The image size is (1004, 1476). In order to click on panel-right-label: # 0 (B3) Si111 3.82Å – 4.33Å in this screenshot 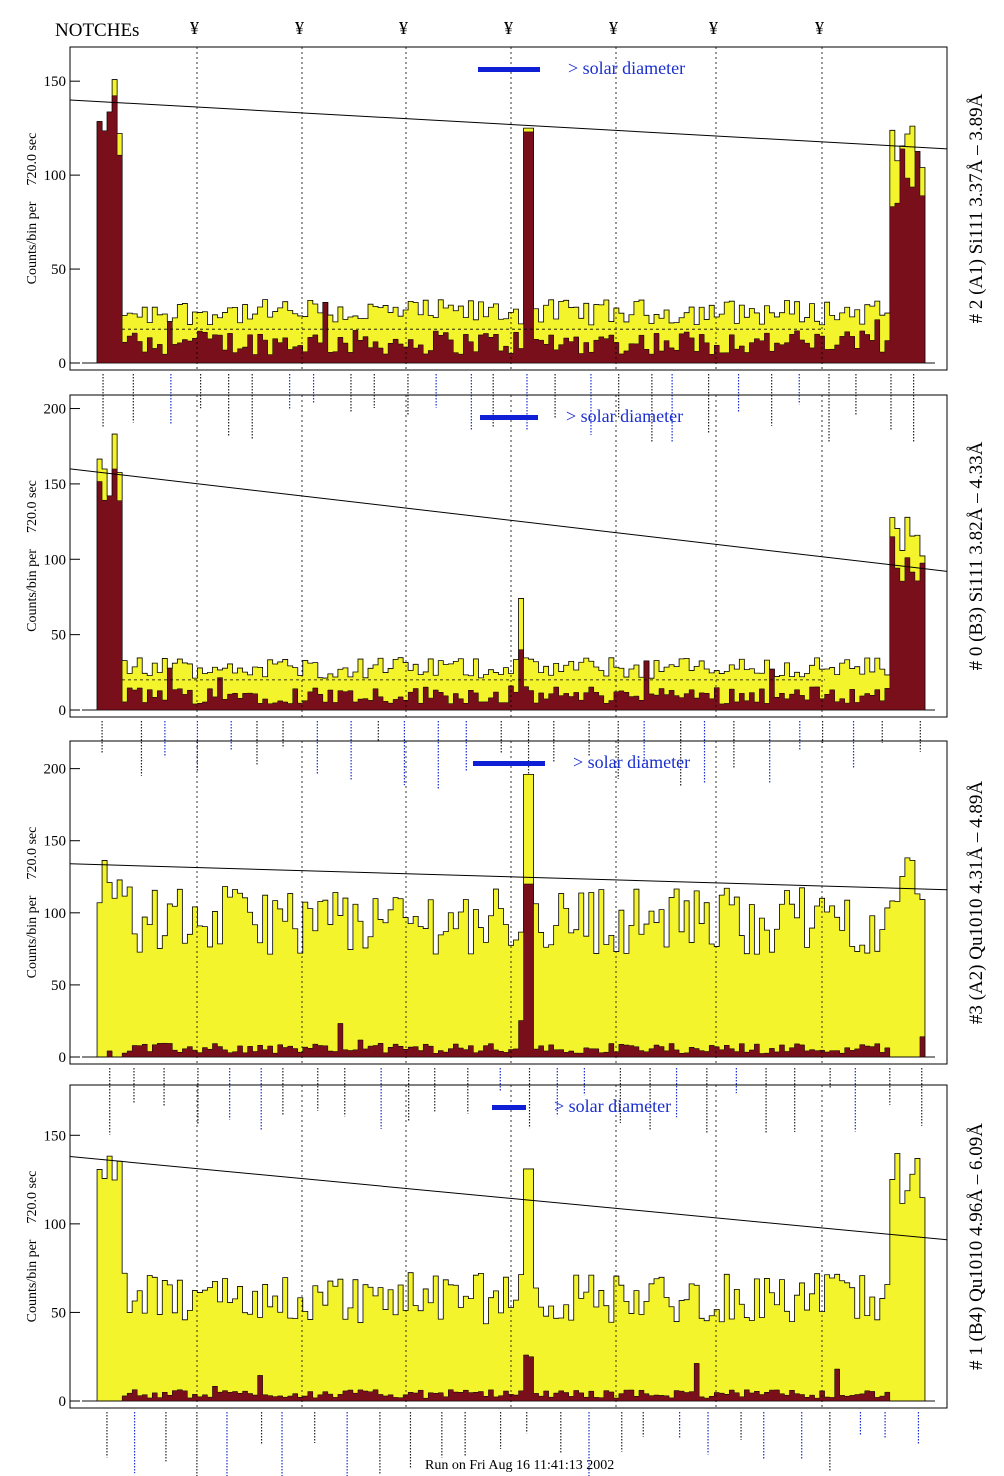, I will do `click(976, 555)`.